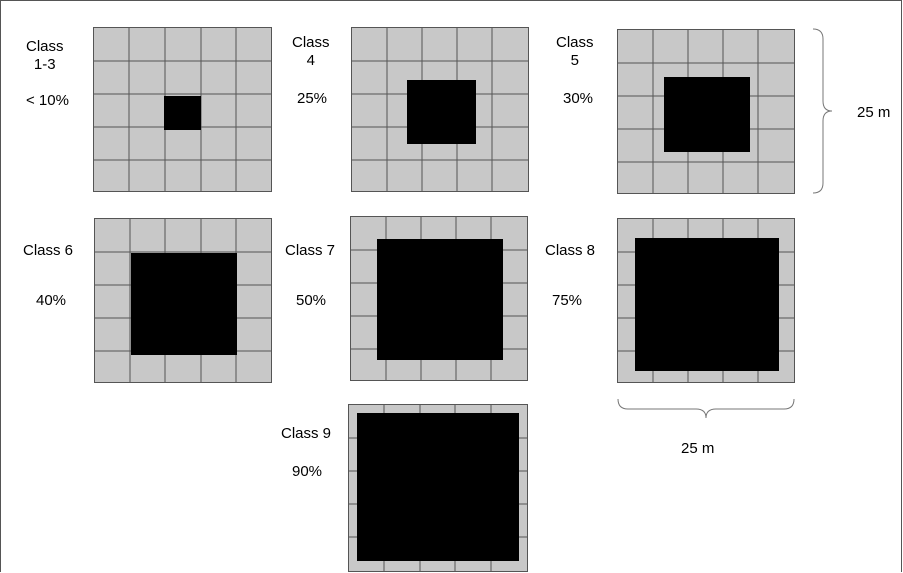  Describe the element at coordinates (306, 433) in the screenshot. I see `class-9-label: Class 9` at that location.